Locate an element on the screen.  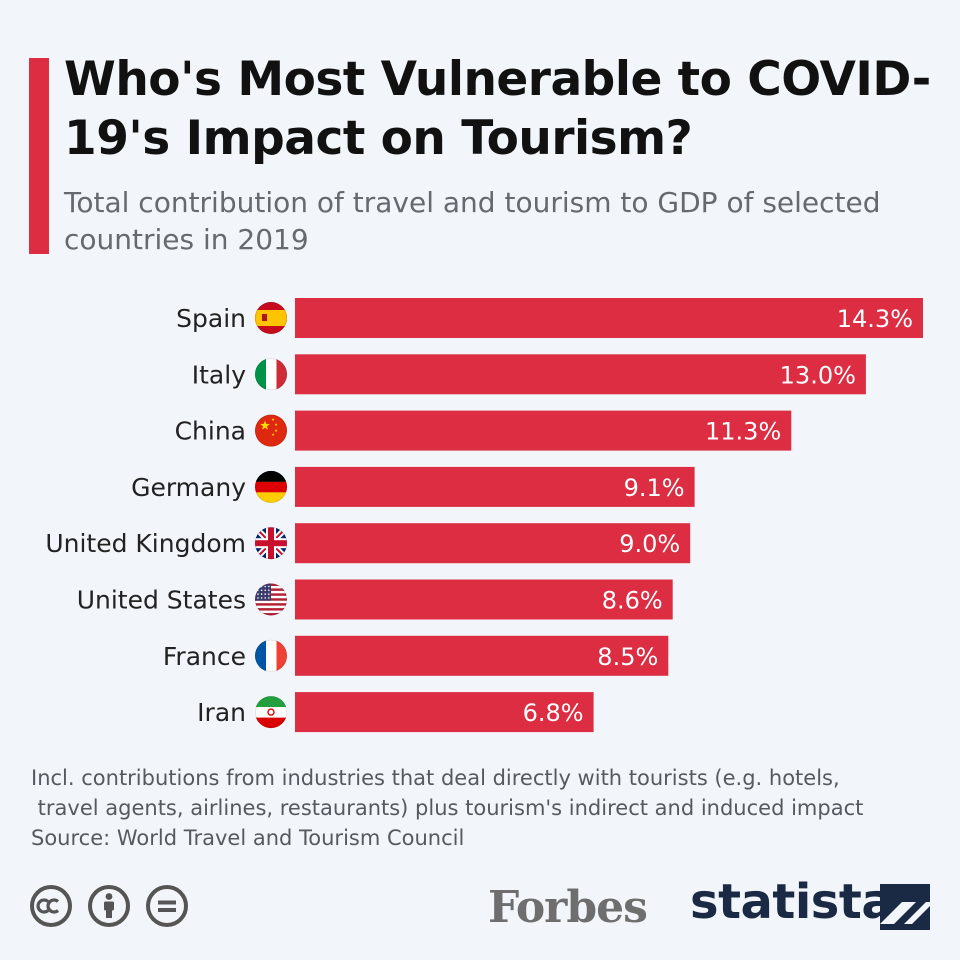
category-label: China is located at coordinates (210, 431).